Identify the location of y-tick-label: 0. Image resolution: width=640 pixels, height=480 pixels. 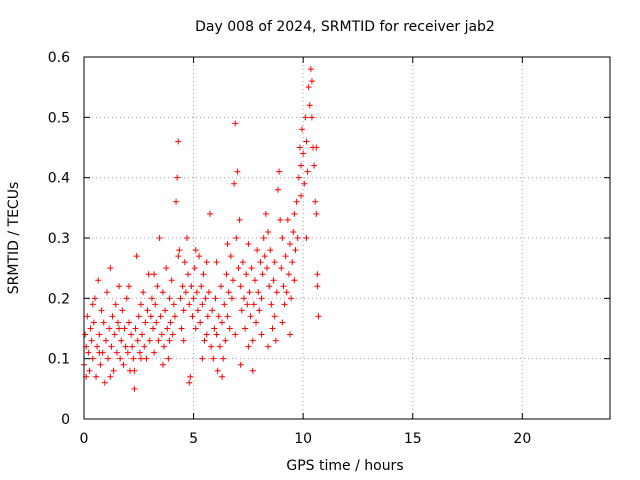
(65, 420).